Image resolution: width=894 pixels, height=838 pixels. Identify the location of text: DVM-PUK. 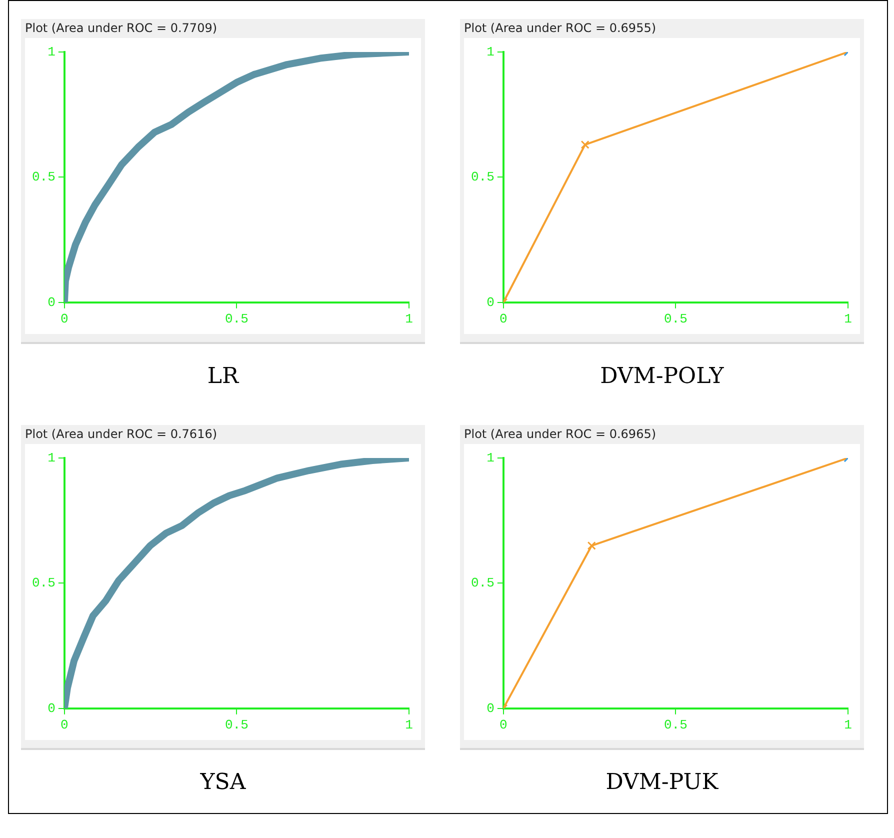
(662, 782).